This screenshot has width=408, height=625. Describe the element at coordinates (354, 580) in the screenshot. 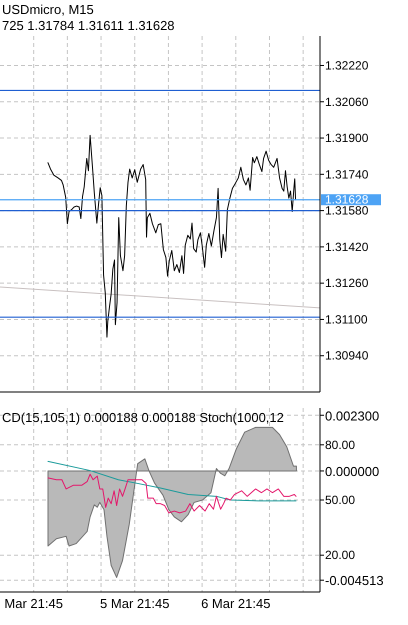

I see `y2-tick-label: -0.004513` at that location.